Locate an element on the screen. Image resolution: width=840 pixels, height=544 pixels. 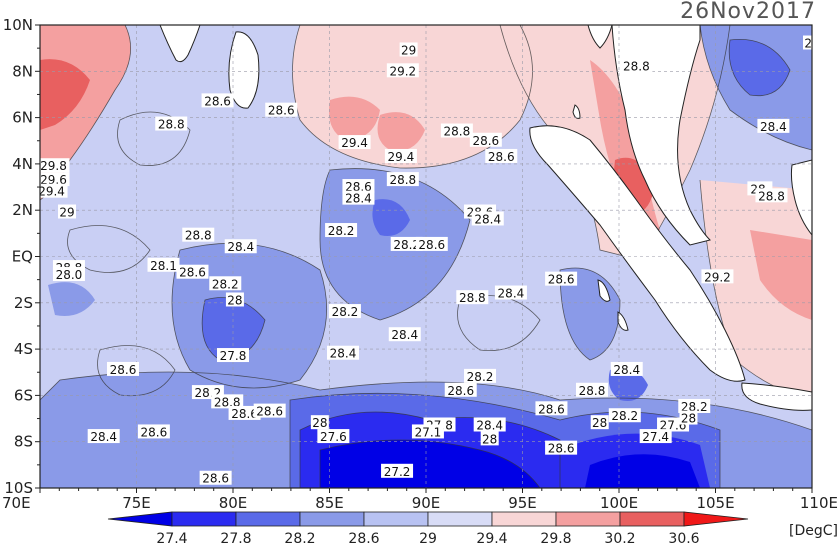
lat-tick-label: 4N is located at coordinates (22, 164).